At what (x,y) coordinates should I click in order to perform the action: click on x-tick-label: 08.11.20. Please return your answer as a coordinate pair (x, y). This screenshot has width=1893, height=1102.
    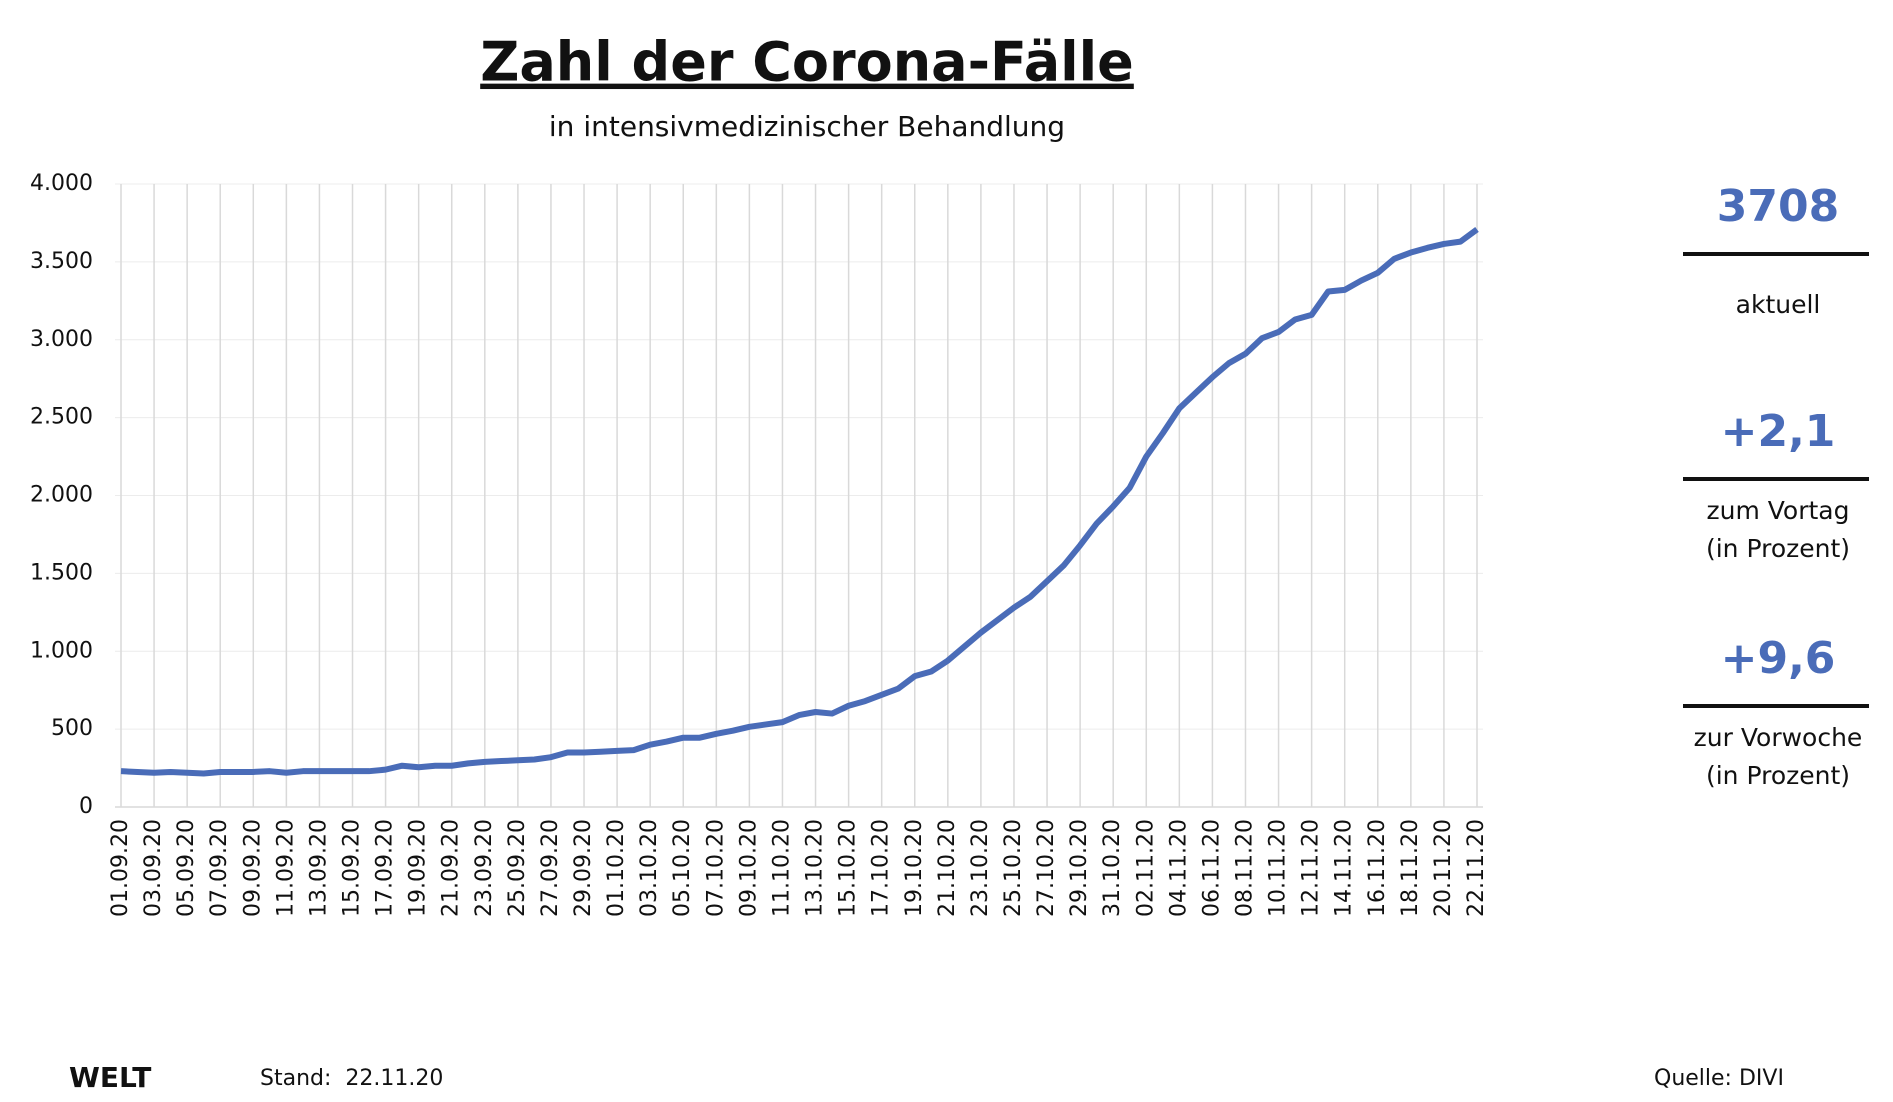
    Looking at the image, I should click on (1244, 868).